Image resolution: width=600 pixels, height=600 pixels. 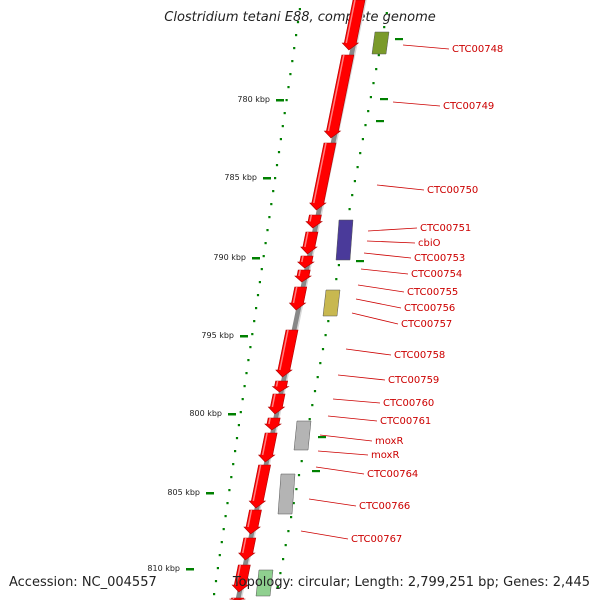 What do you see at coordinates (229, 257) in the screenshot?
I see `kbp-tick-label: 790 kbp` at bounding box center [229, 257].